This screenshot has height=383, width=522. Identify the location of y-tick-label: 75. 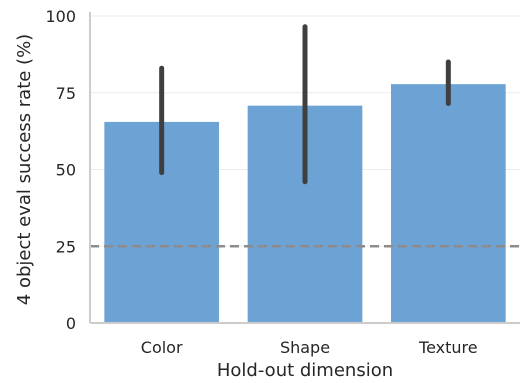
(66, 93).